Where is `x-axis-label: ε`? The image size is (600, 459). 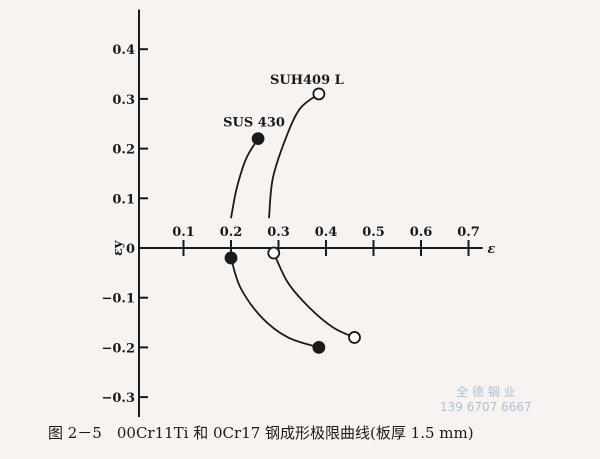 x-axis-label: ε is located at coordinates (492, 249).